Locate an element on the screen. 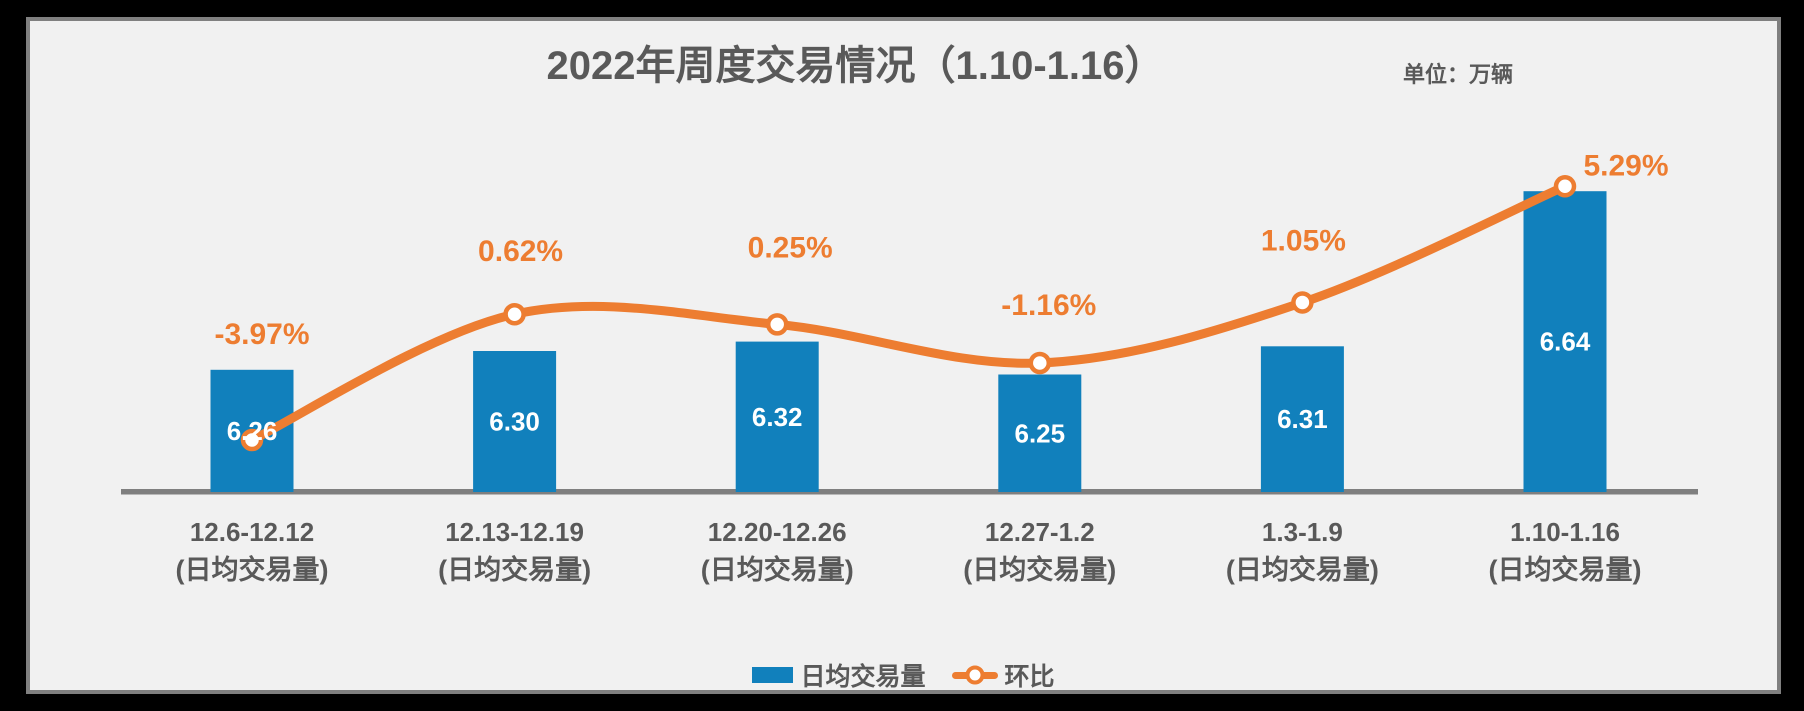 This screenshot has height=711, width=1804. line-swatch-icon is located at coordinates (974, 675).